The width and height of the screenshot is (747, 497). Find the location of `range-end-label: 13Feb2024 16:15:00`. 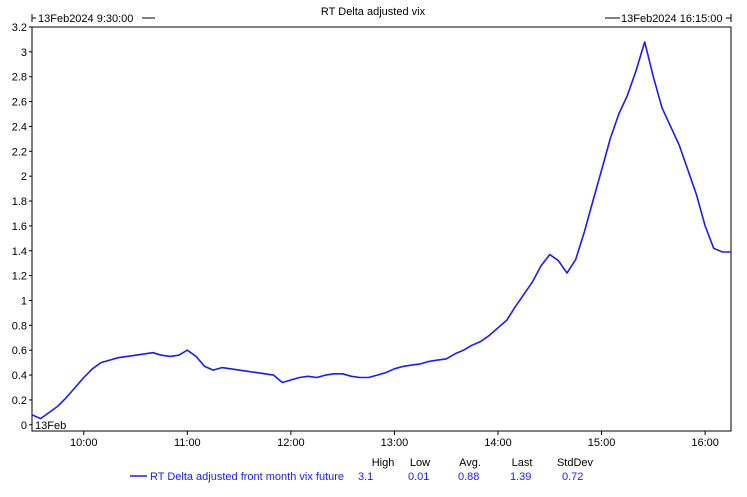

range-end-label: 13Feb2024 16:15:00 is located at coordinates (672, 19).